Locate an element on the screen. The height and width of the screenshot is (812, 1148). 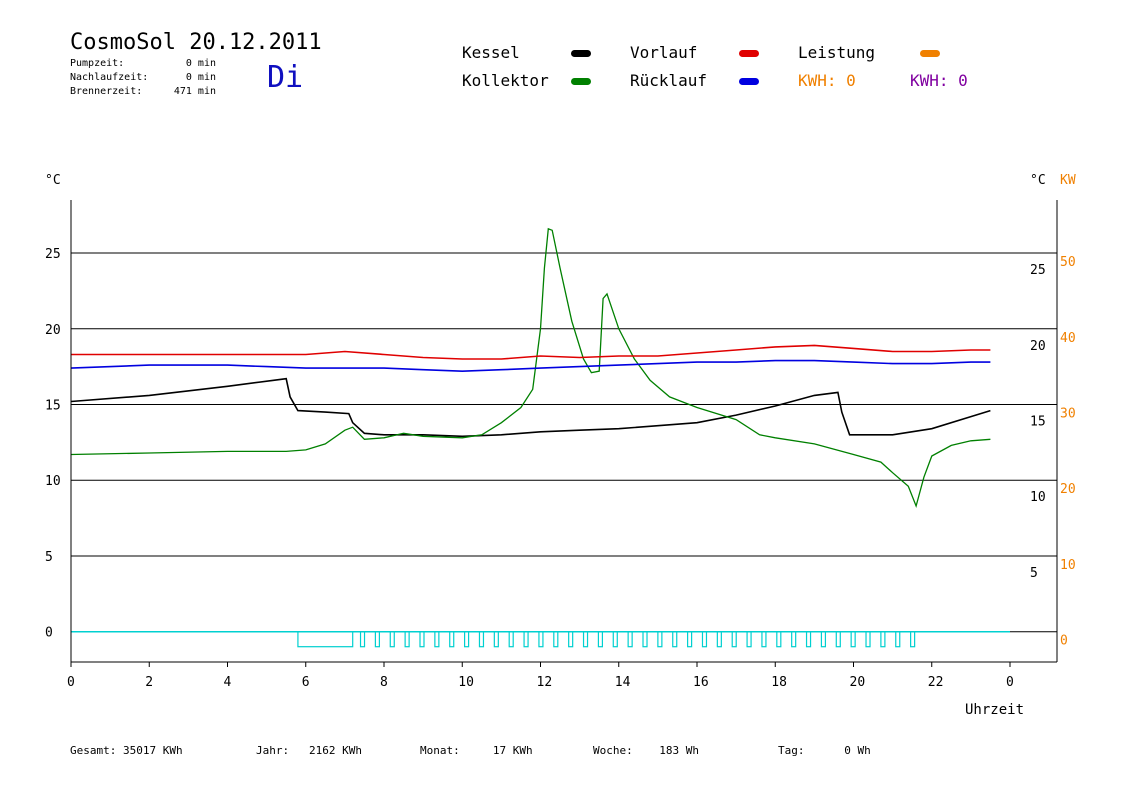
legend-kollektor-swatch is located at coordinates (581, 81).